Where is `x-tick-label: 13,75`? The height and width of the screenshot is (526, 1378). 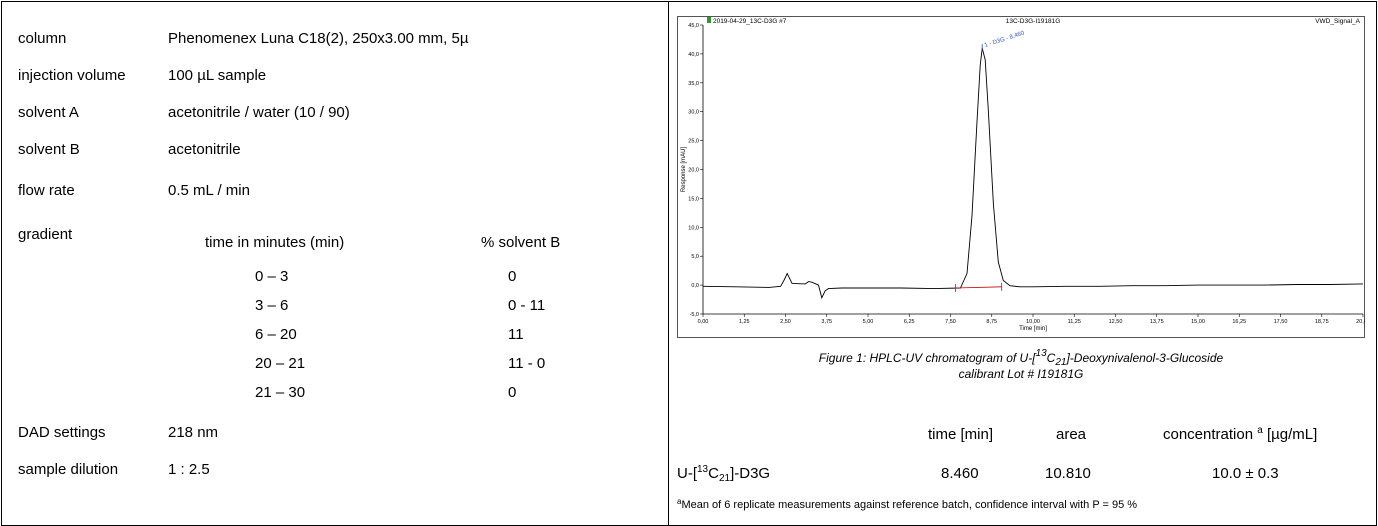 x-tick-label: 13,75 is located at coordinates (1157, 322).